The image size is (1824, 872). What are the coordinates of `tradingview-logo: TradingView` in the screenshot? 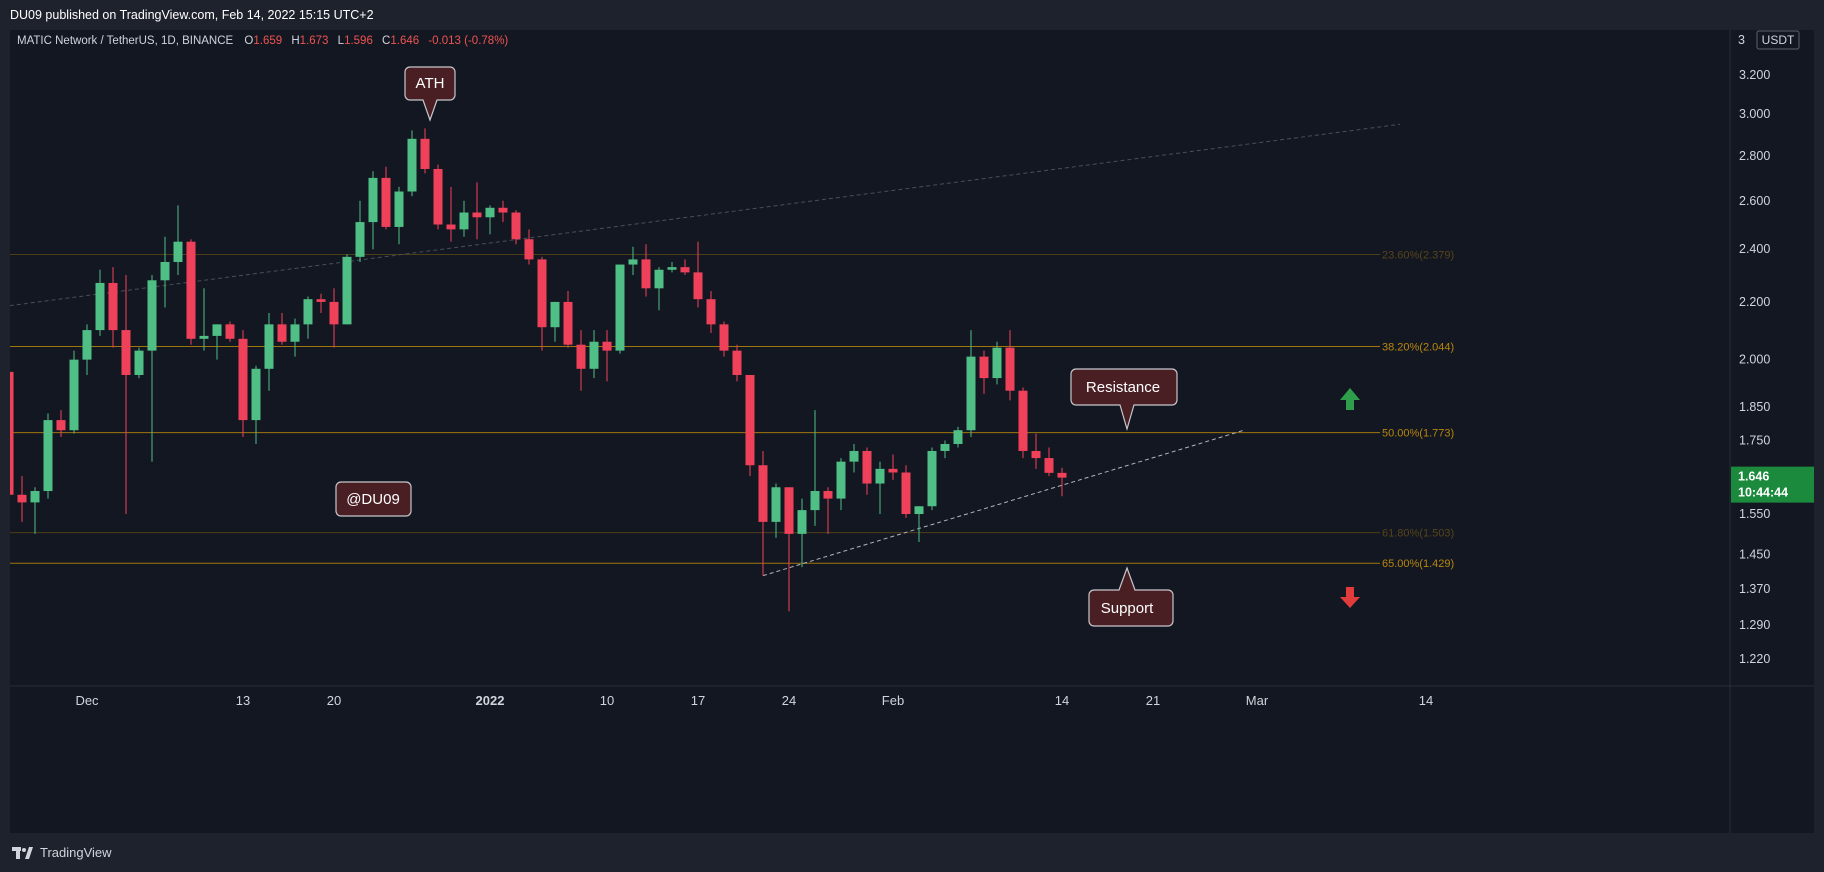 It's located at (62, 852).